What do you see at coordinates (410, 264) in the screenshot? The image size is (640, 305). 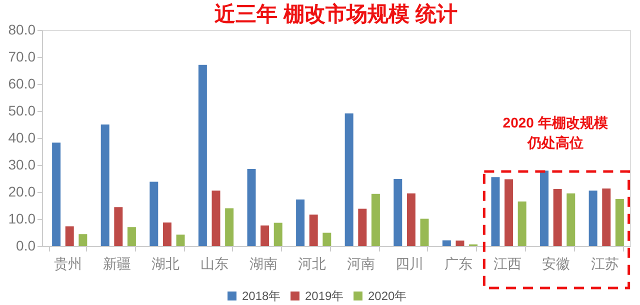 I see `x-tick-label: 四川` at bounding box center [410, 264].